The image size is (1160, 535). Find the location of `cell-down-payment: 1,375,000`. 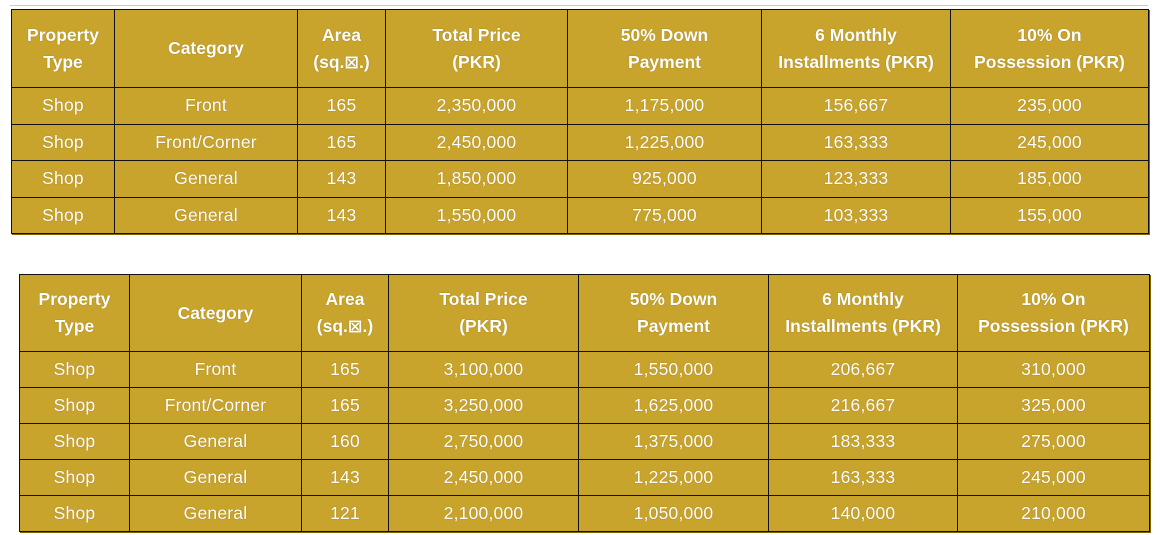

cell-down-payment: 1,375,000 is located at coordinates (673, 441).